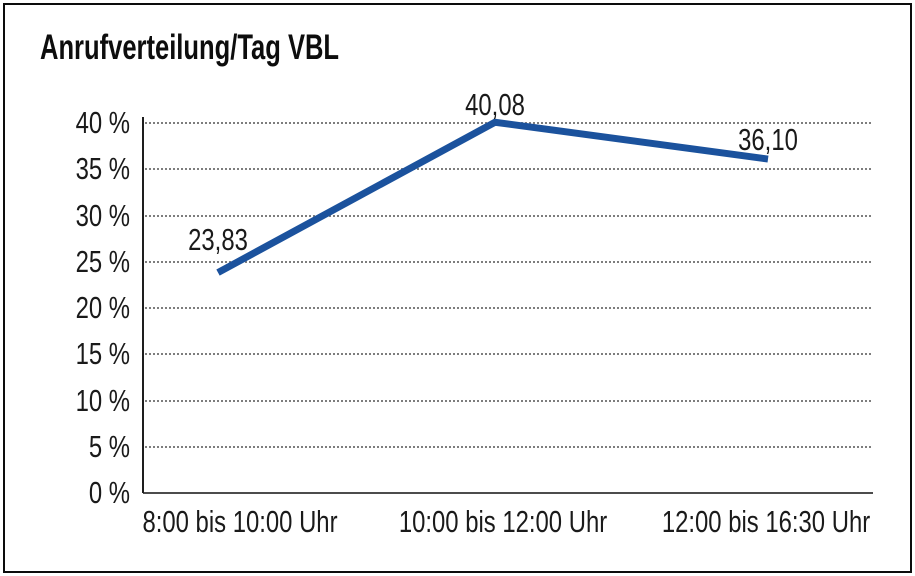 This screenshot has height=576, width=915. Describe the element at coordinates (102, 215) in the screenshot. I see `y-tick-label: 30 %` at that location.